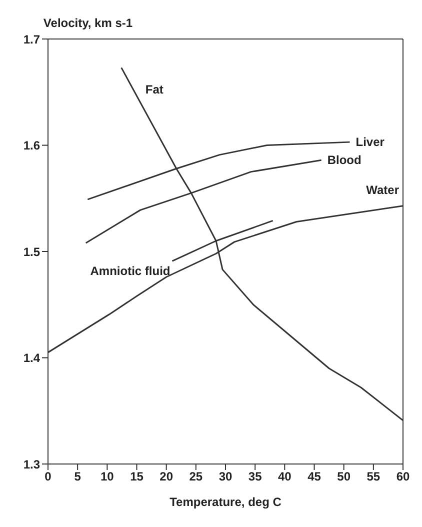  I want to click on series-label: Blood, so click(344, 160).